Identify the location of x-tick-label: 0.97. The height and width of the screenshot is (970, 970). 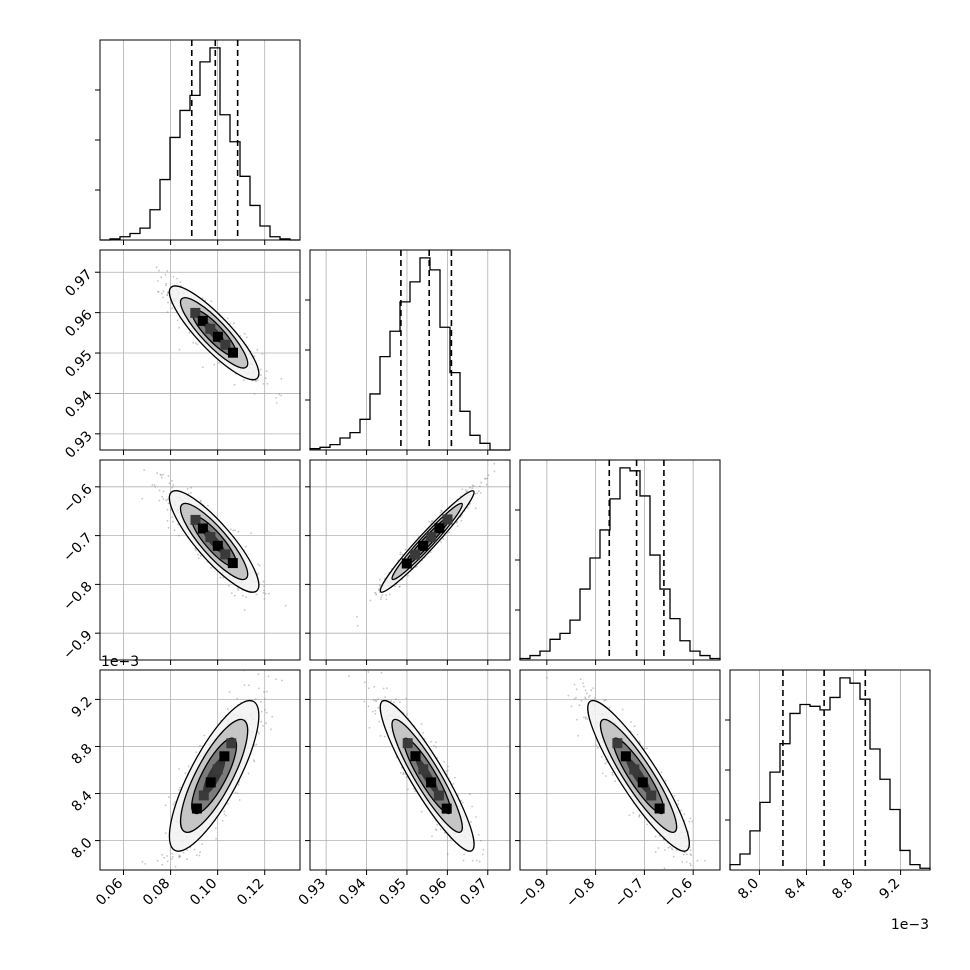
(473, 892).